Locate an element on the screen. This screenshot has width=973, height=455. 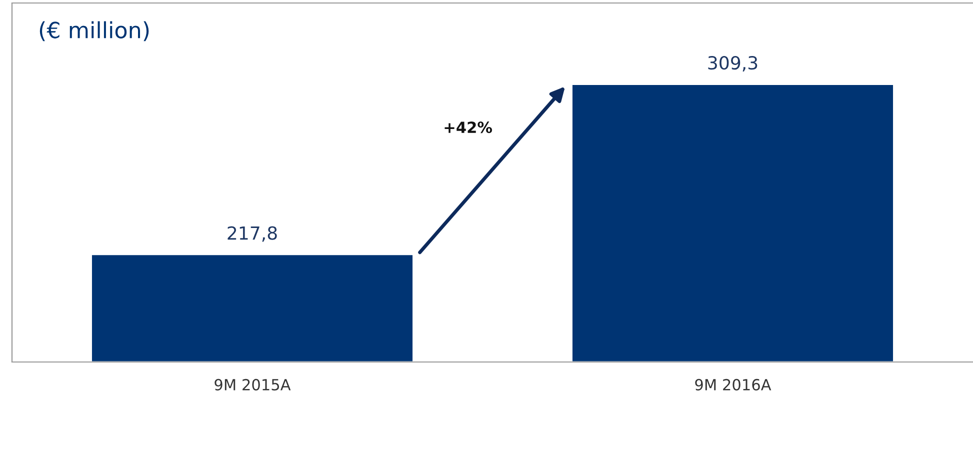
x-tick-label: 9M 2016A is located at coordinates (733, 384).